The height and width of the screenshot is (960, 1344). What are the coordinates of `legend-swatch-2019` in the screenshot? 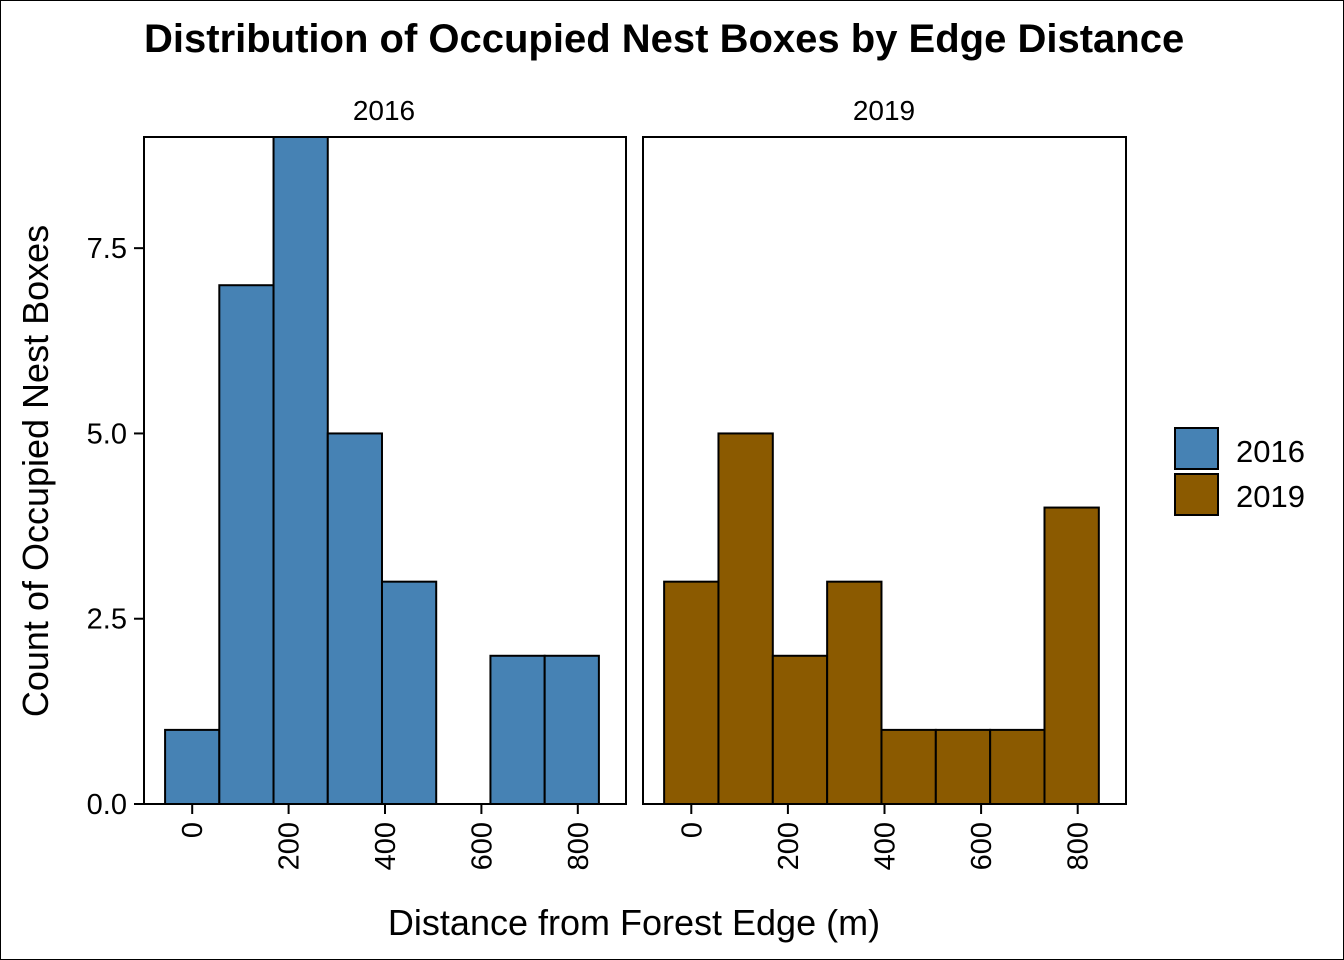 It's located at (1196, 494).